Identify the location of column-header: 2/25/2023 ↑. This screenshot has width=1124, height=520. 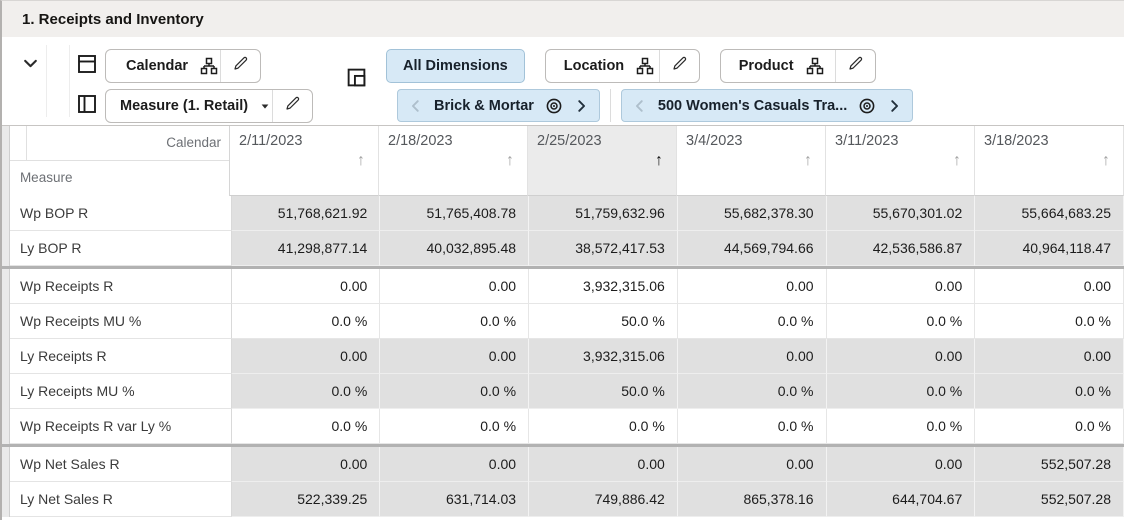
(602, 161).